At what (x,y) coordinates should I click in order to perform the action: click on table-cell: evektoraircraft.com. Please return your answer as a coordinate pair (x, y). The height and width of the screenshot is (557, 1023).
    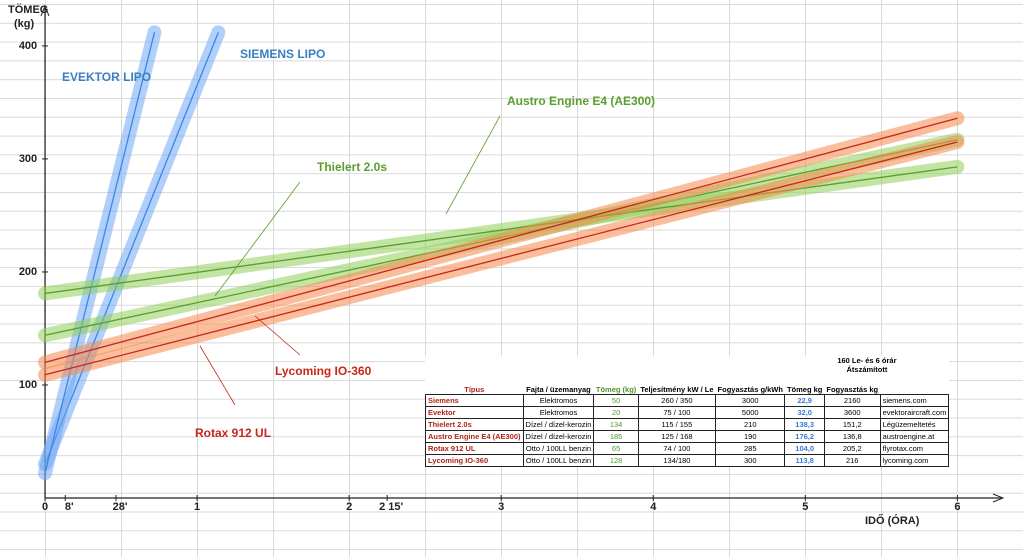
    Looking at the image, I should click on (914, 412).